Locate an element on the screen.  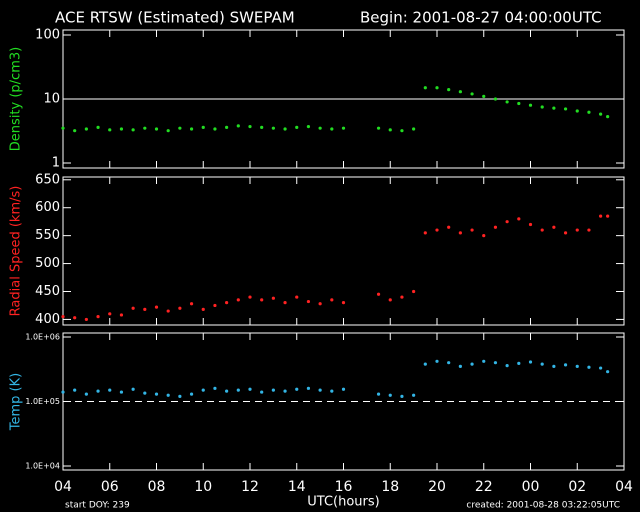
x-tick-label: 00 is located at coordinates (531, 487).